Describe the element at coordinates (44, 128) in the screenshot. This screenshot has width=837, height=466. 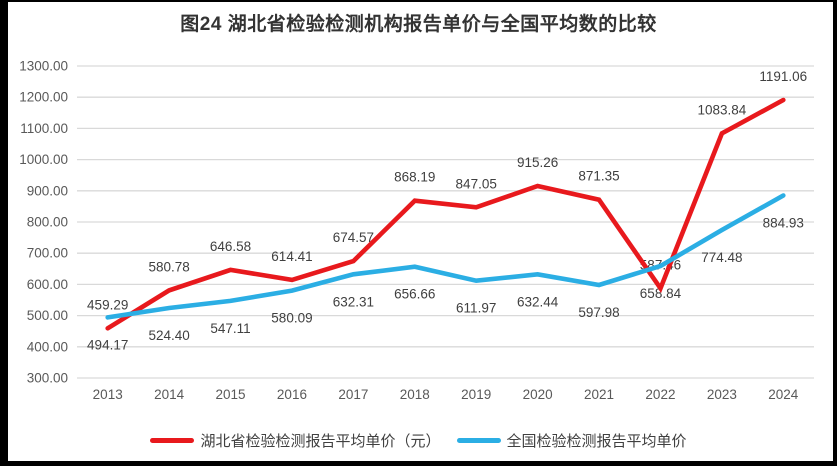
I see `y-axis-tick-label: 1100.00` at that location.